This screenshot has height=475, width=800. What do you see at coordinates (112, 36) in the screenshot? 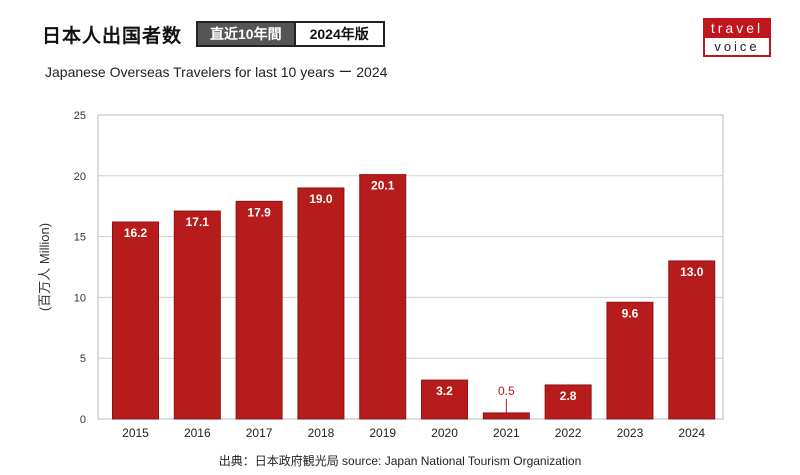
I see `page-title: 日本人出国者数` at bounding box center [112, 36].